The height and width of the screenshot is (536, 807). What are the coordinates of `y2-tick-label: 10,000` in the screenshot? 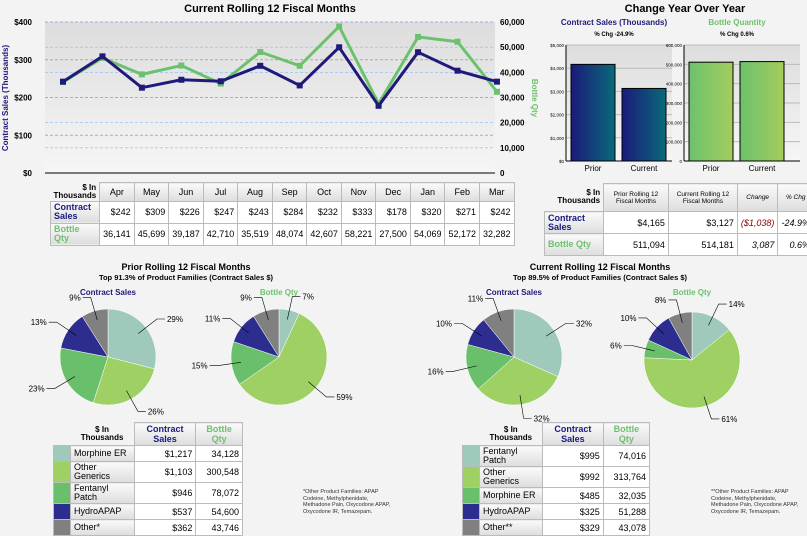 It's located at (512, 148).